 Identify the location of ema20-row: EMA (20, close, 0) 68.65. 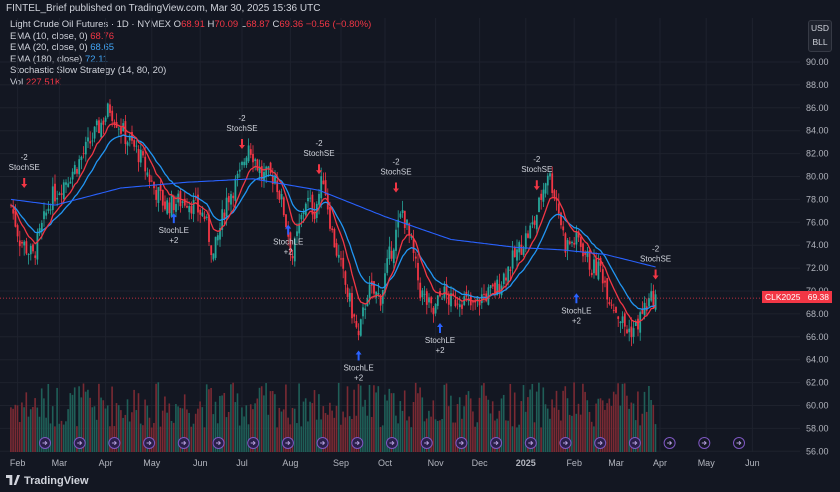
(190, 48).